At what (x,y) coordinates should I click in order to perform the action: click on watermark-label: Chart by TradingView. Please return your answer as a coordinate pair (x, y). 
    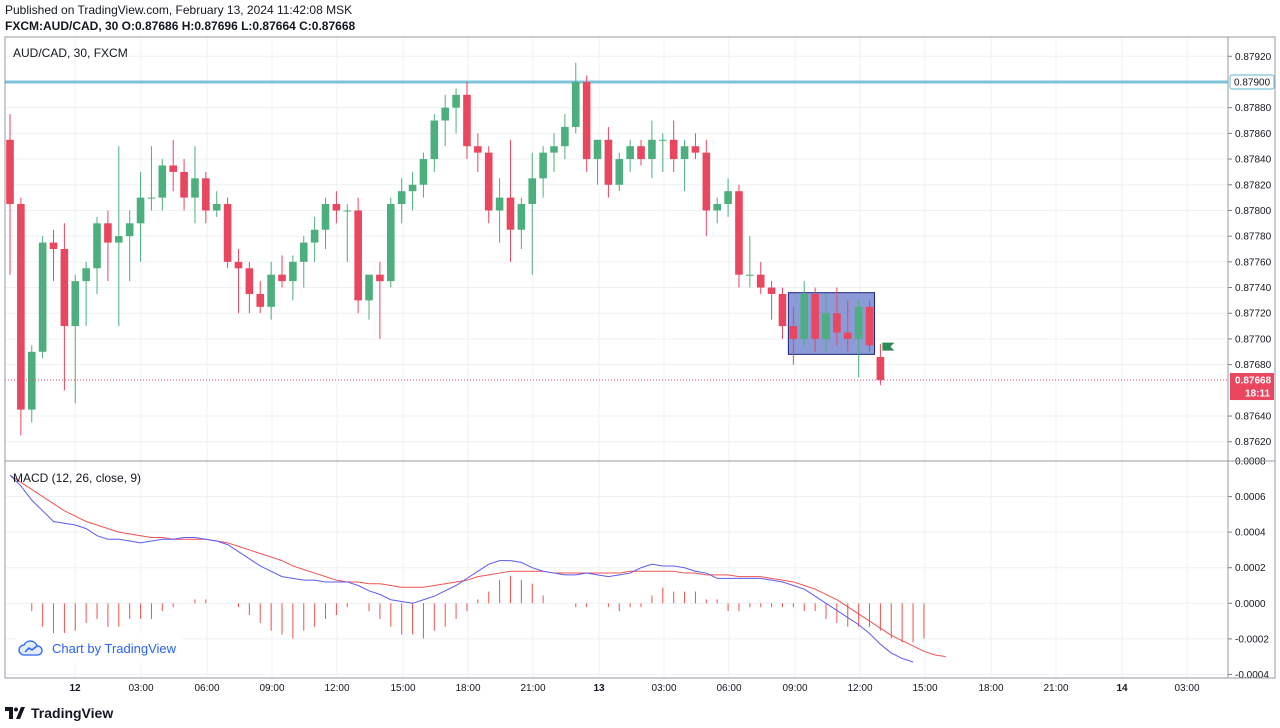
    Looking at the image, I should click on (114, 648).